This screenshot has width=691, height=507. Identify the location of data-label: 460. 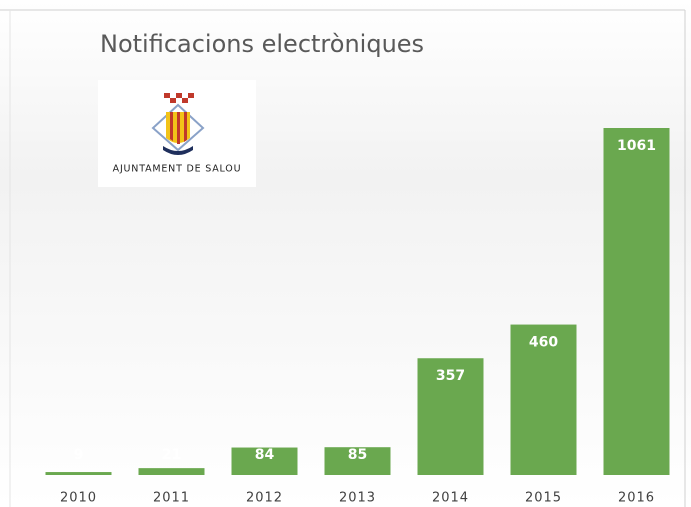
(543, 343).